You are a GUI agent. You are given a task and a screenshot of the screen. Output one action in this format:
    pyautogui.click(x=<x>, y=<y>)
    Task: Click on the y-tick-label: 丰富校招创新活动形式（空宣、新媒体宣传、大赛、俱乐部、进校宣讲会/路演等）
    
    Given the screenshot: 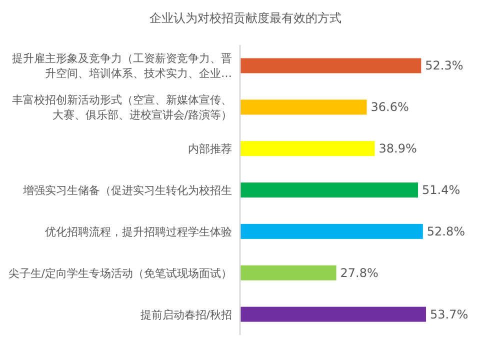 What is the action you would take?
    pyautogui.click(x=122, y=108)
    